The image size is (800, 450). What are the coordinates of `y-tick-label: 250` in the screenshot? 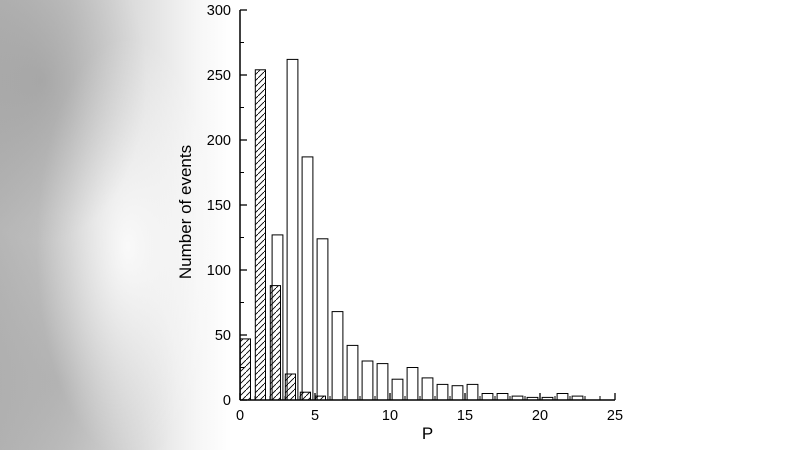 It's located at (219, 76).